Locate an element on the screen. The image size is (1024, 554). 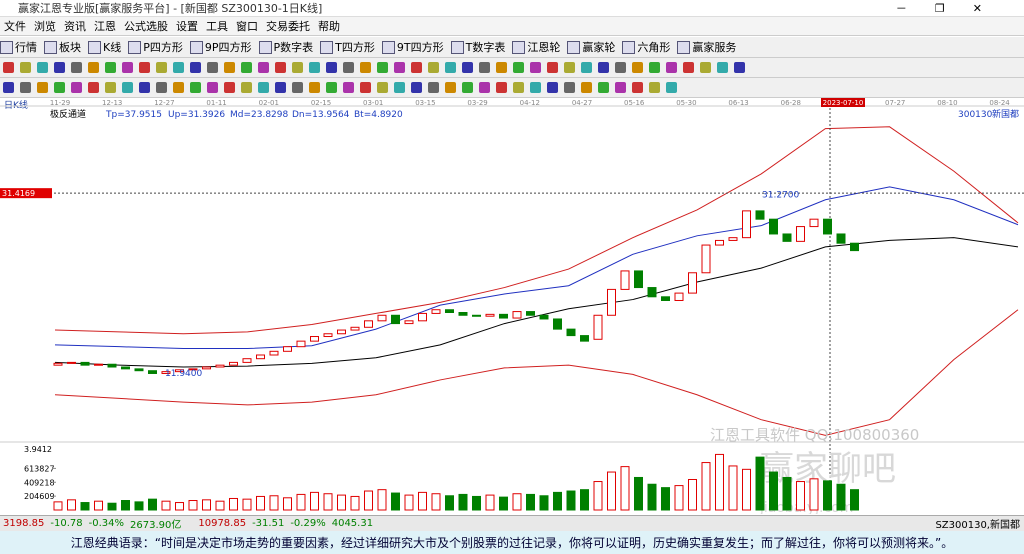
menu-item: 设置 is located at coordinates (187, 26).